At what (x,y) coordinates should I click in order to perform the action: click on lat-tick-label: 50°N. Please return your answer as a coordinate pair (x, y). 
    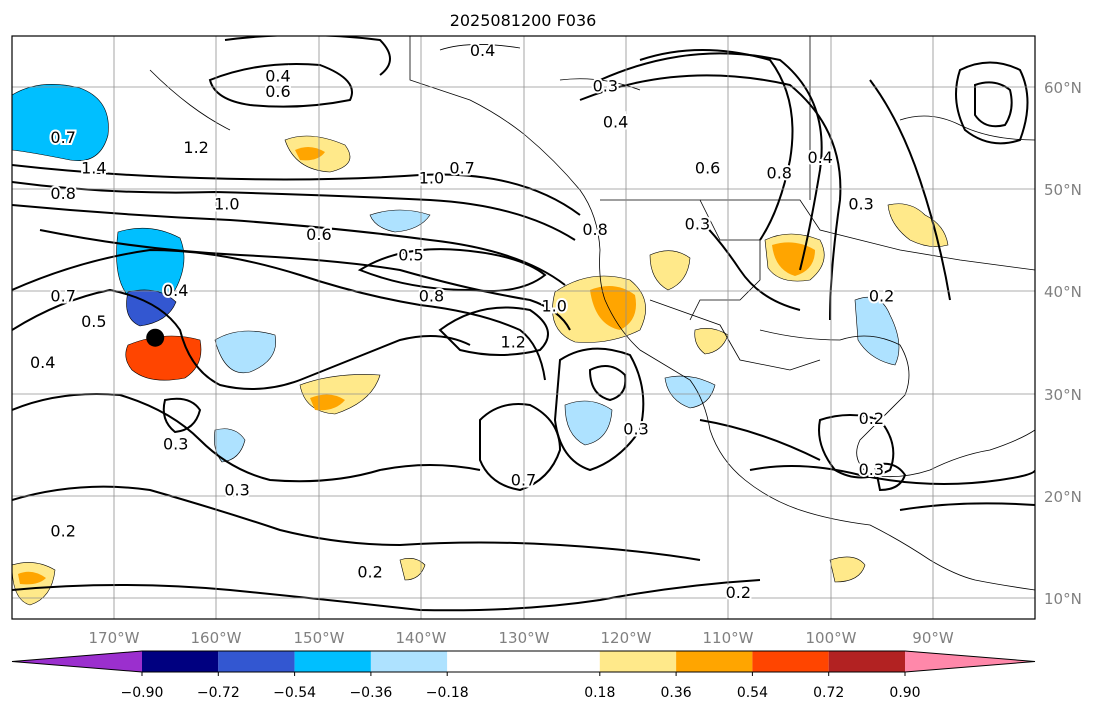
    Looking at the image, I should click on (1063, 190).